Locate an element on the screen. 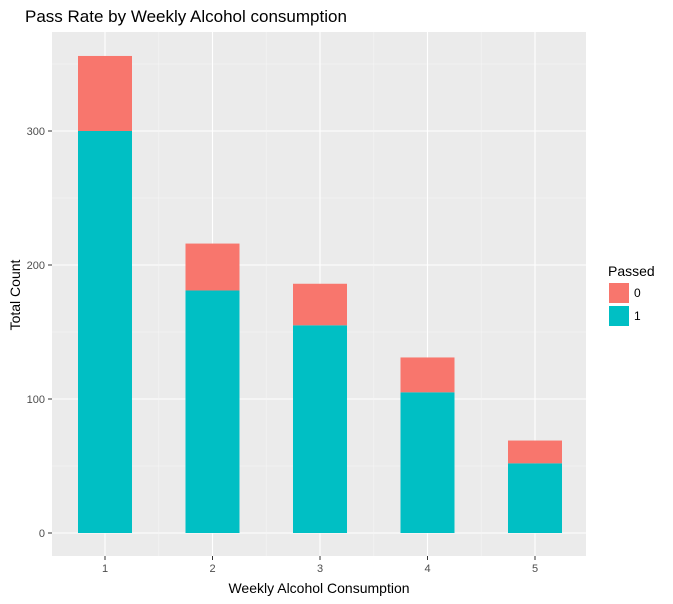 This screenshot has width=673, height=604. legend-title: Passed is located at coordinates (631, 271).